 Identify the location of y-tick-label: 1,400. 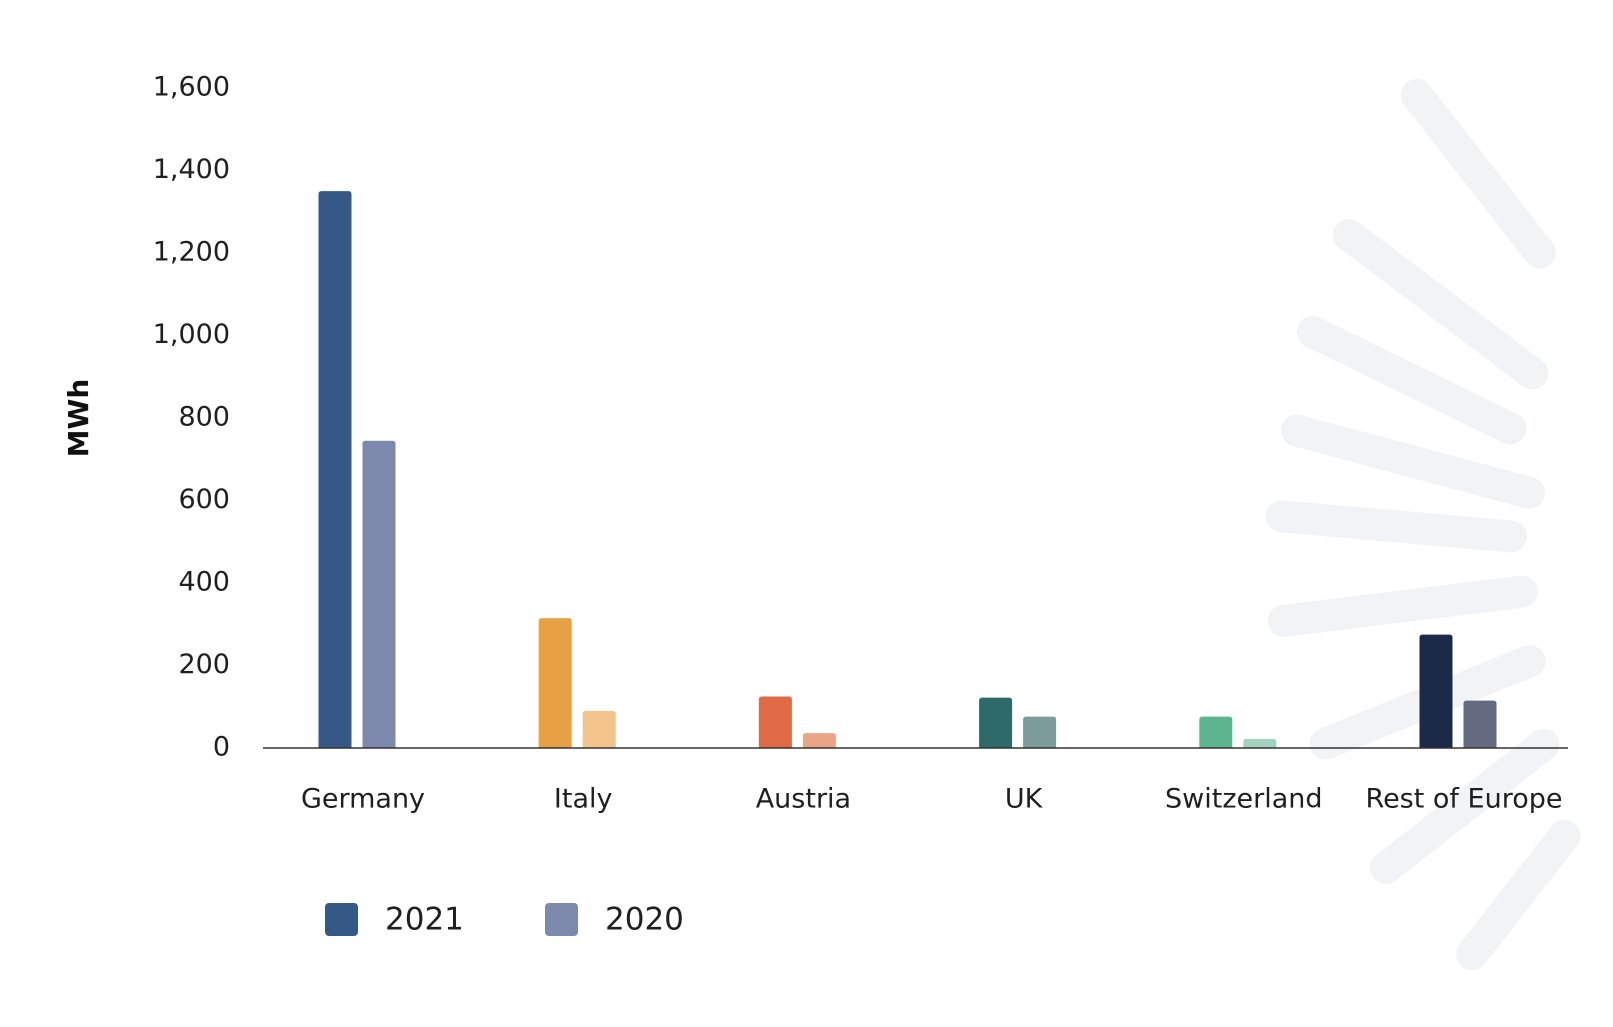
(191, 169).